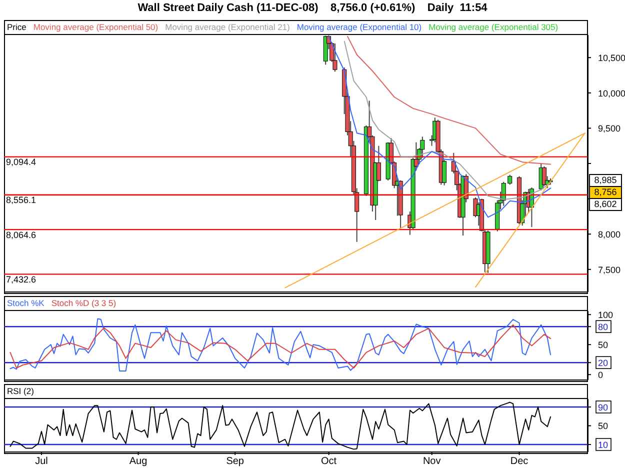 This screenshot has height=469, width=625. Describe the element at coordinates (603, 363) in the screenshot. I see `y-tick-label: 20` at that location.